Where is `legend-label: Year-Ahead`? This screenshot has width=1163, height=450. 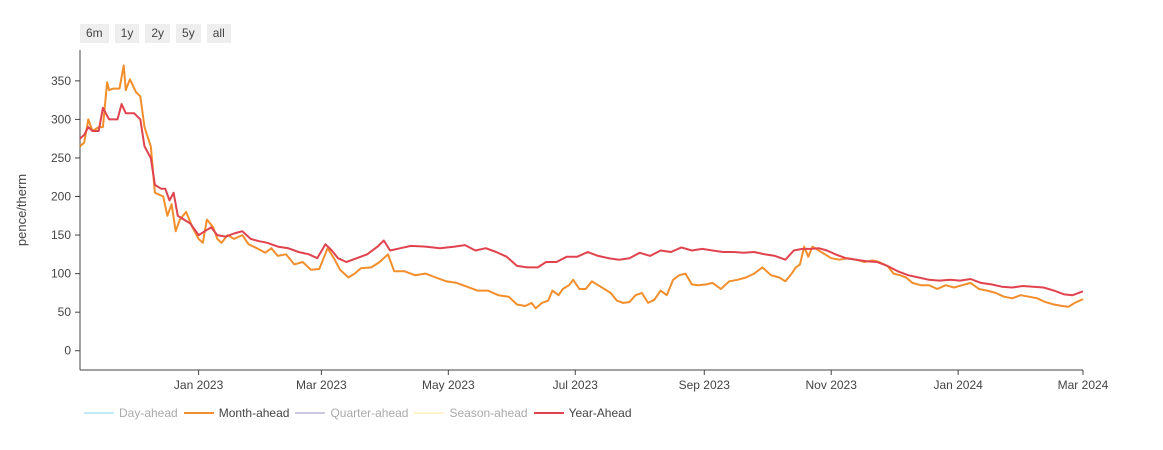 legend-label: Year-Ahead is located at coordinates (600, 413).